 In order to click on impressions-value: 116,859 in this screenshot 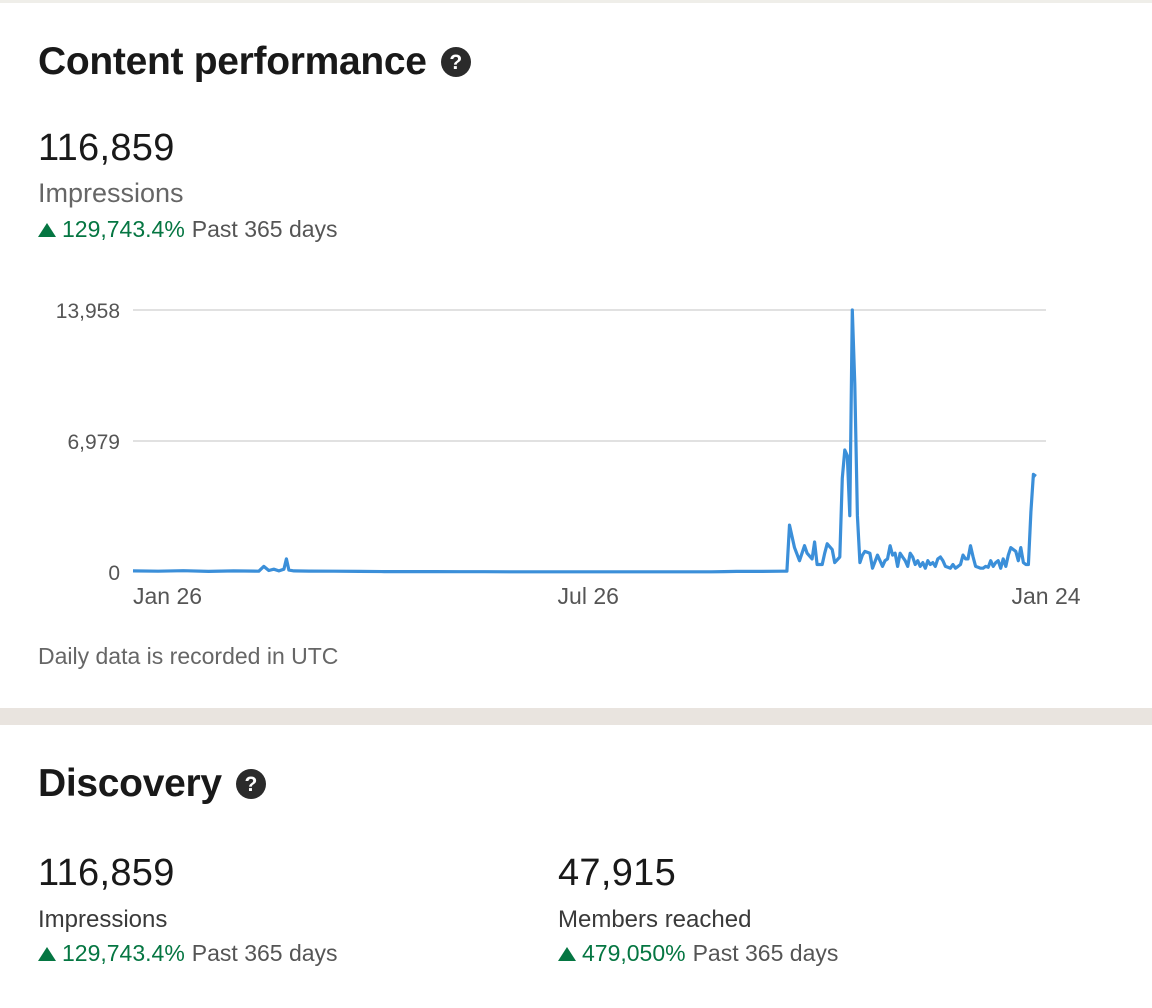, I will do `click(106, 148)`.